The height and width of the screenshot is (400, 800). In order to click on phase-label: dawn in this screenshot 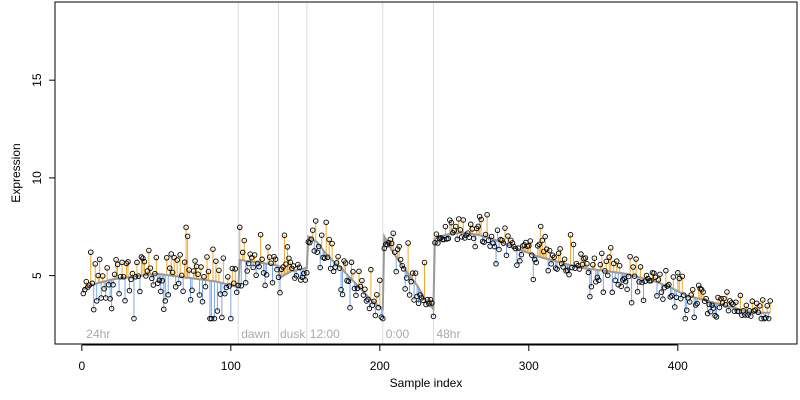, I will do `click(255, 334)`.